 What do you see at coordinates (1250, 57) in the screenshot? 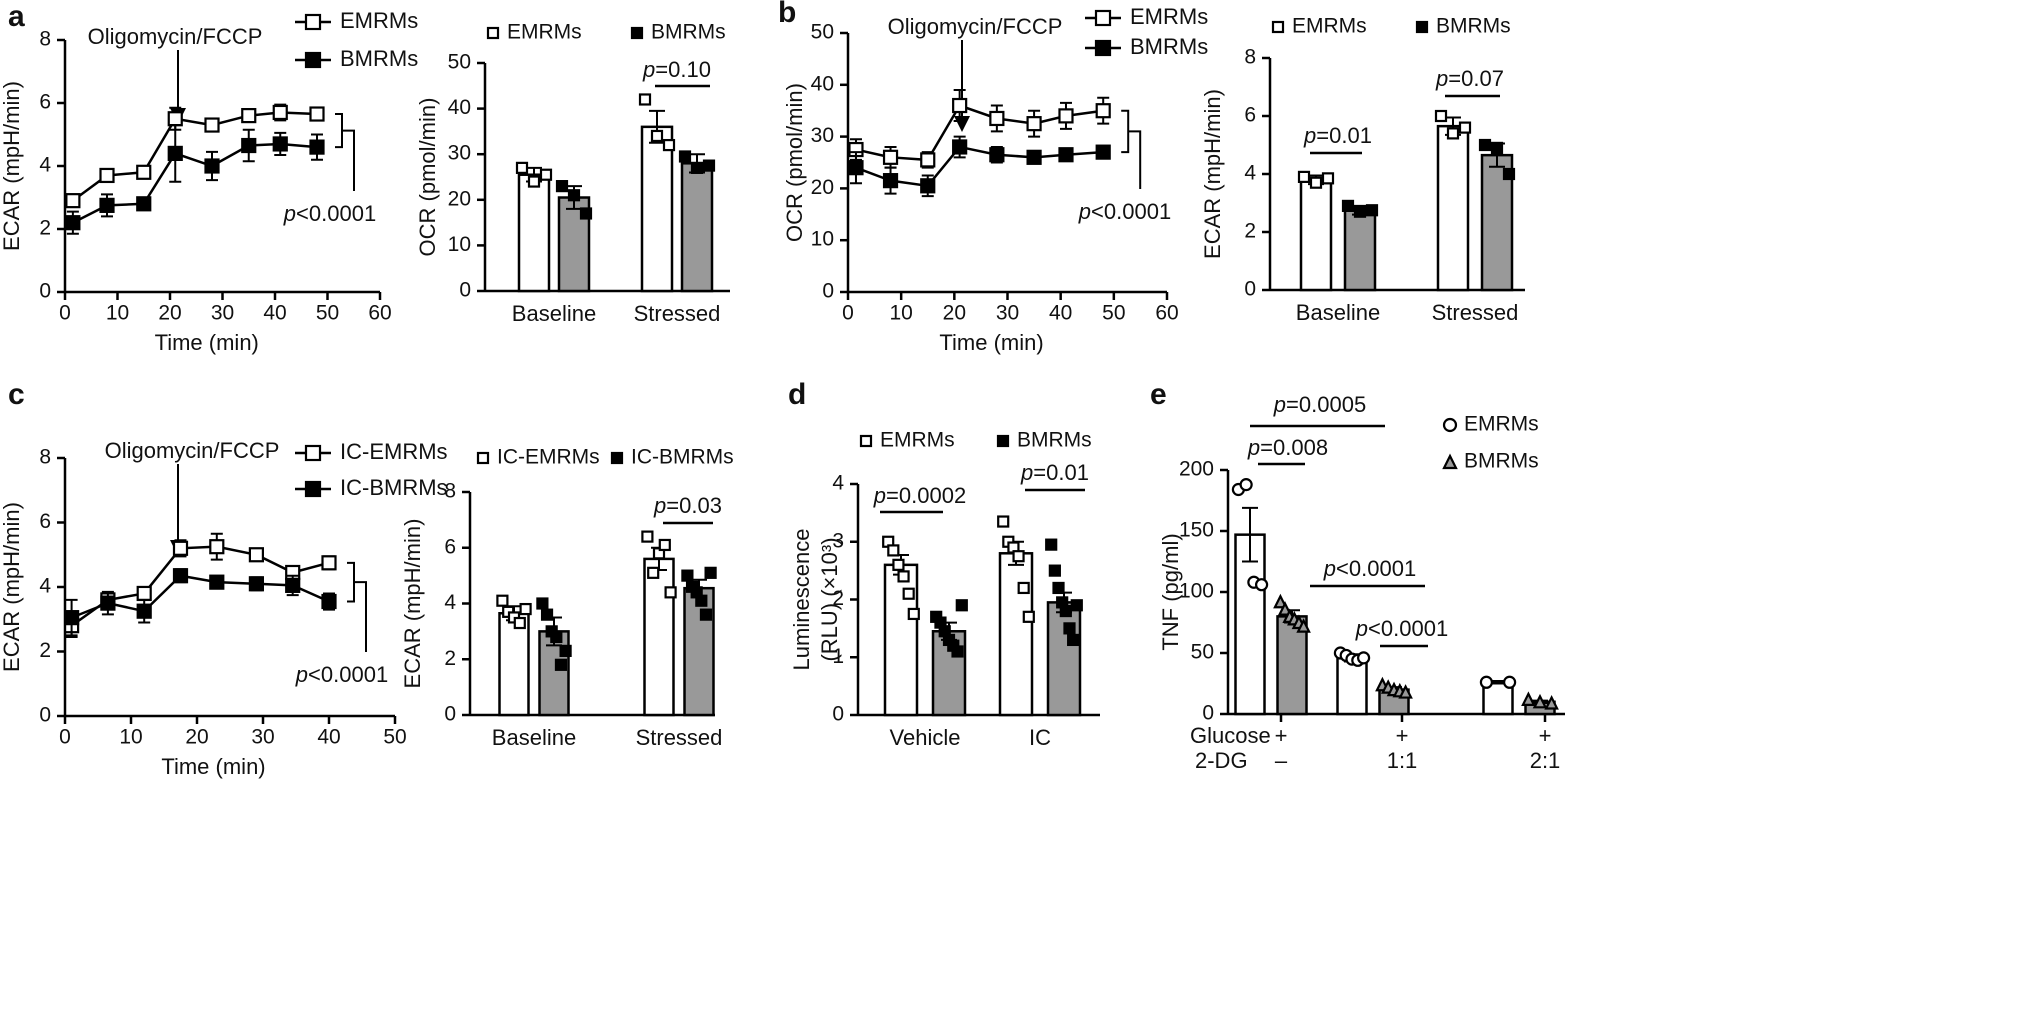
I see `y-tick-label: 8` at bounding box center [1250, 57].